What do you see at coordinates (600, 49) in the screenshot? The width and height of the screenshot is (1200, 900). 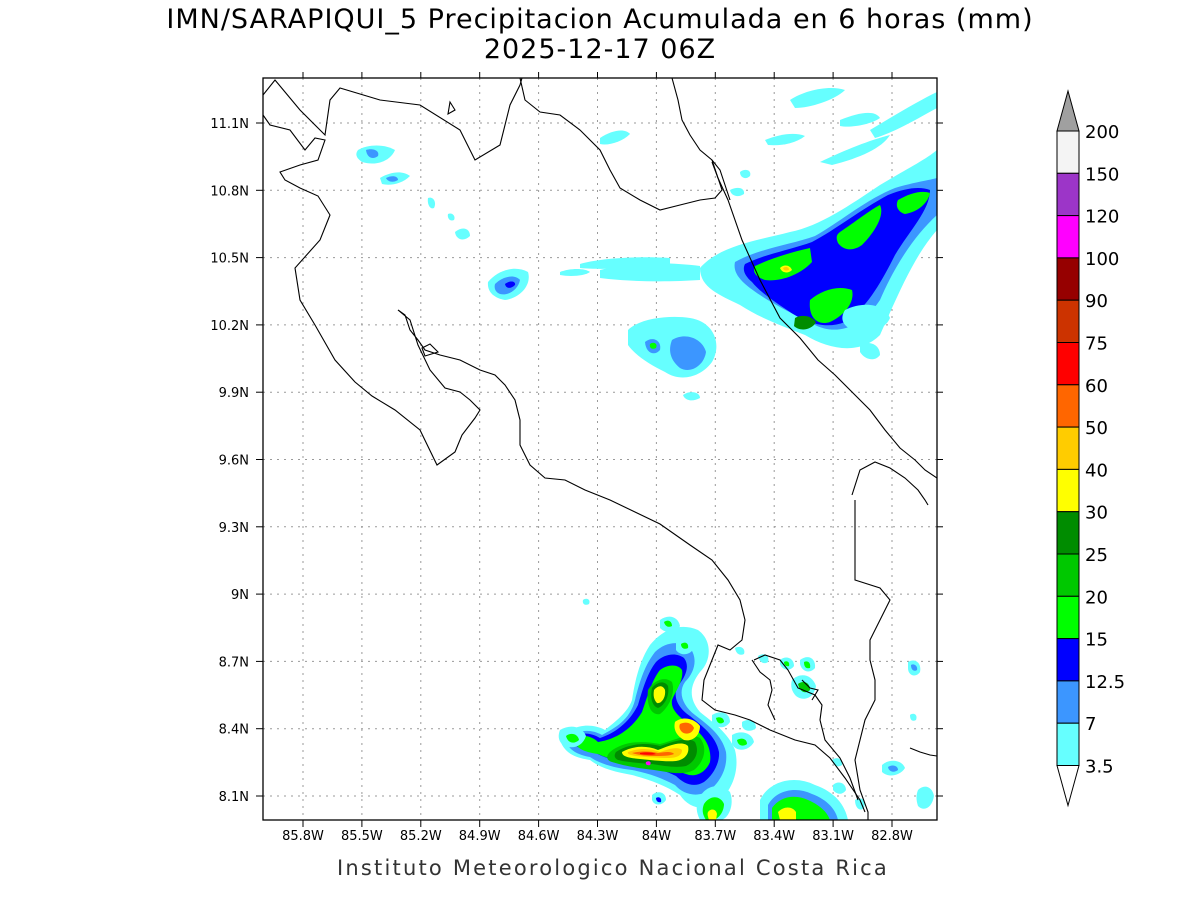 I see `map-datetime: 2025-12-17 06Z` at bounding box center [600, 49].